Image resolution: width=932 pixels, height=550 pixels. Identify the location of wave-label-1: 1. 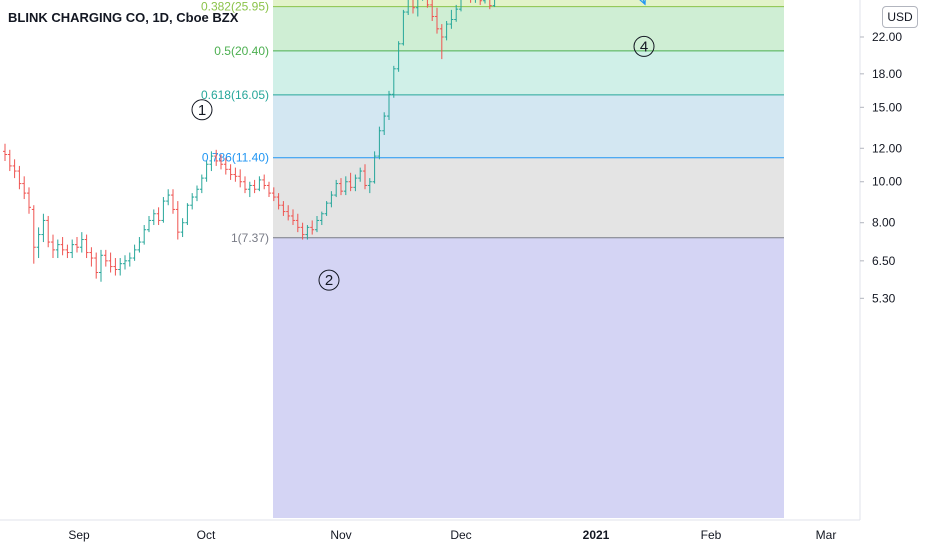
(202, 110).